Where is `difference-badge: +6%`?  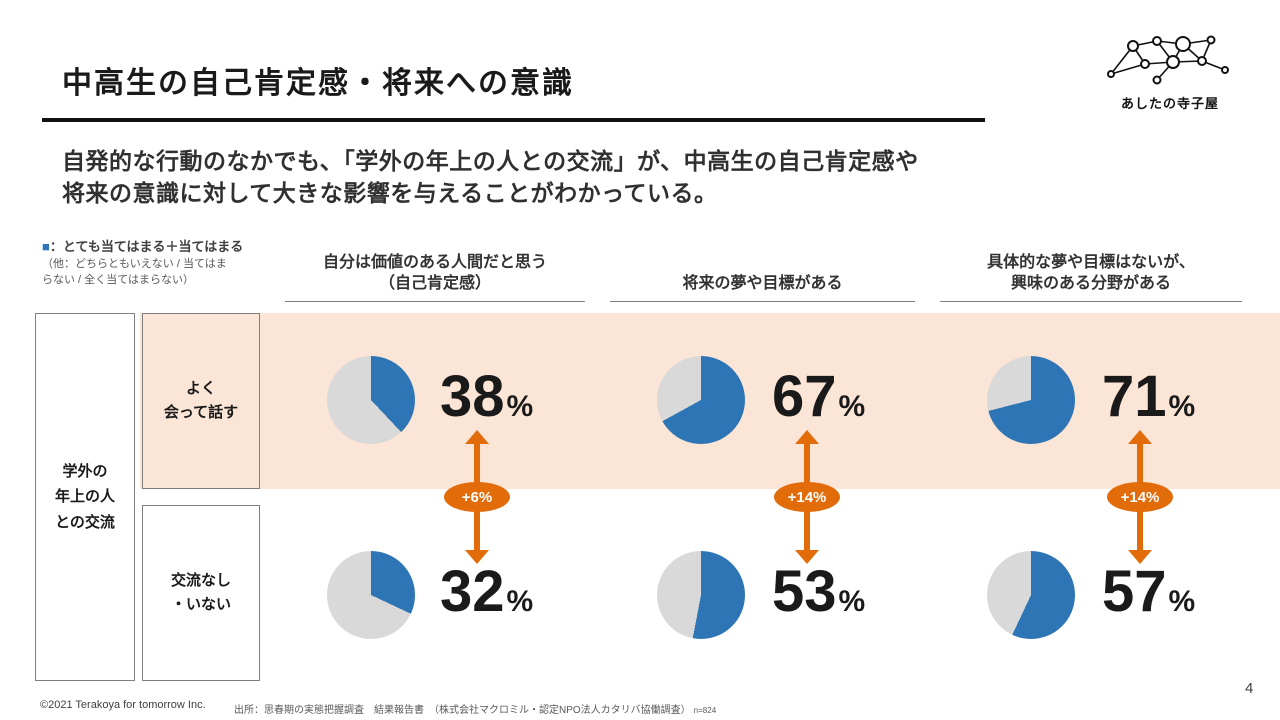
difference-badge: +6% is located at coordinates (477, 497).